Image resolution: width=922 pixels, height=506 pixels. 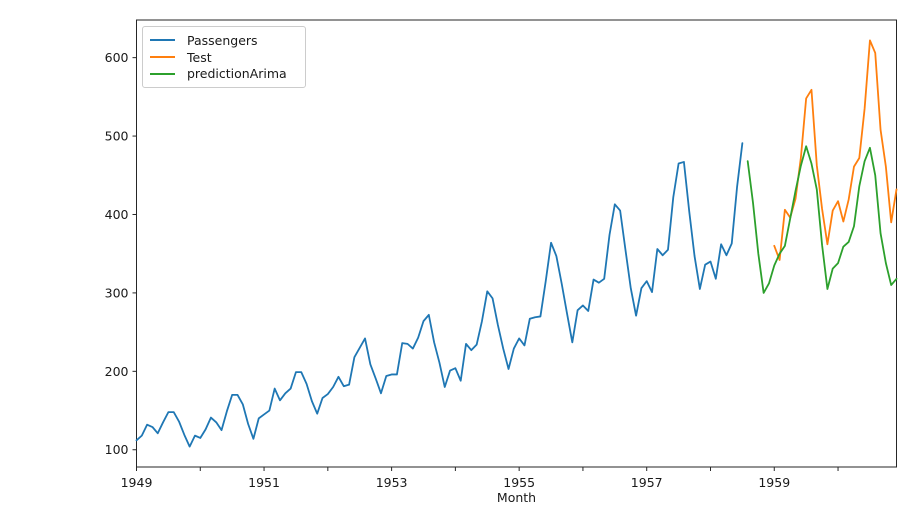 I want to click on prediction-arima-line-swatch, so click(x=162, y=73).